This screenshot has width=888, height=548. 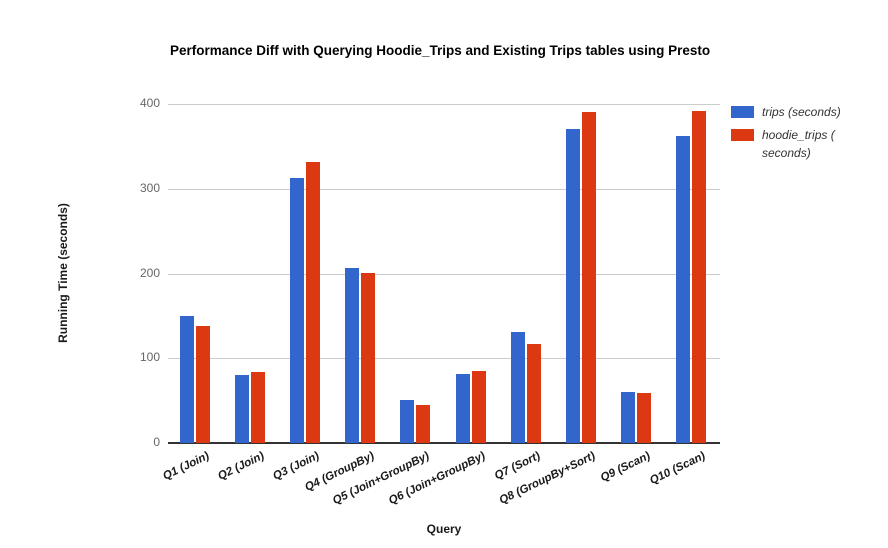 What do you see at coordinates (241, 409) in the screenshot?
I see `bar-q2-trips` at bounding box center [241, 409].